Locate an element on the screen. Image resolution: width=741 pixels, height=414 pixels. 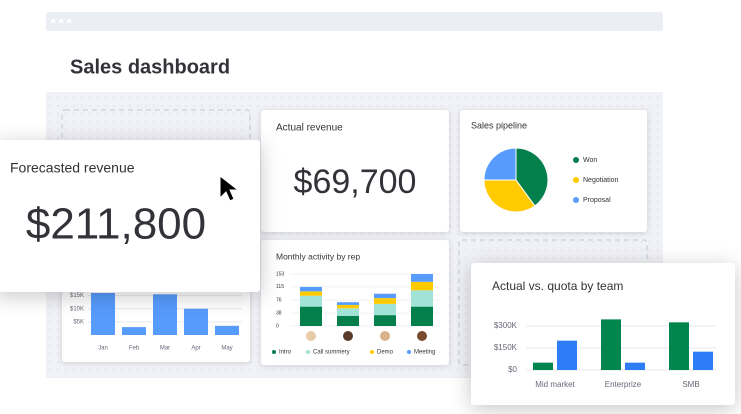
page-title: Sales dashboard is located at coordinates (150, 67).